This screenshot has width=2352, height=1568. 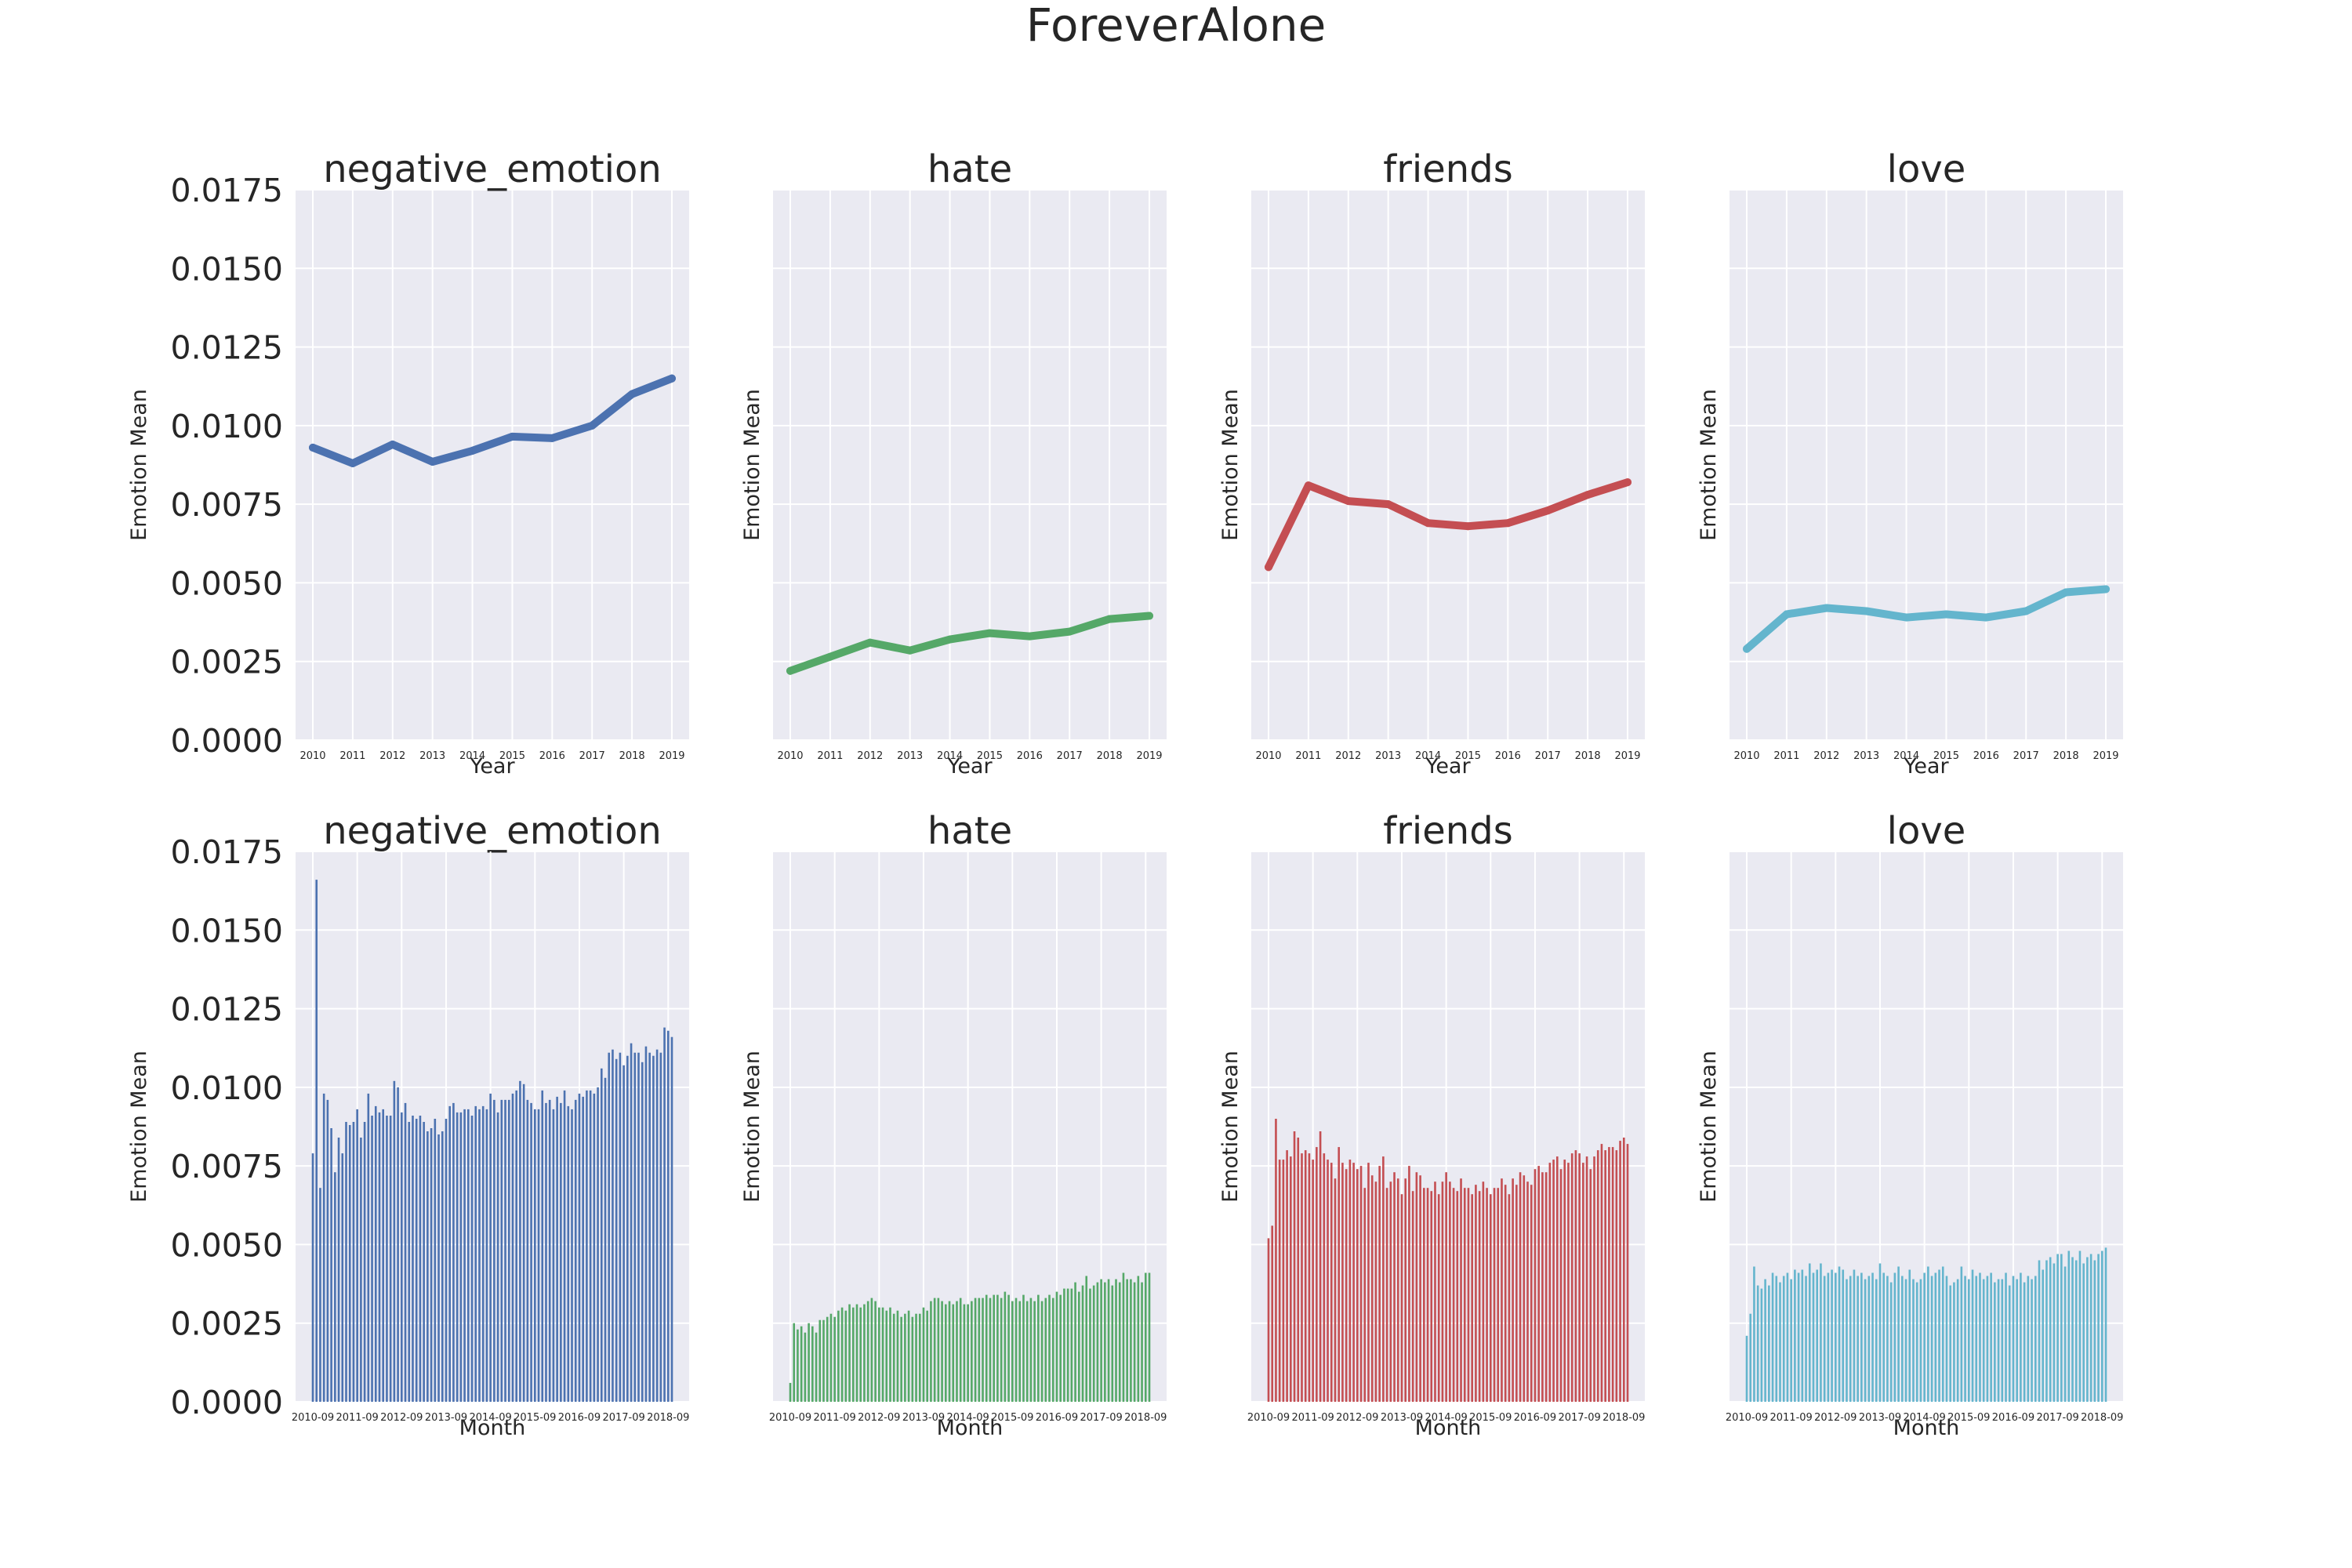 I want to click on y-tick-label: 0.0075, so click(x=227, y=1166).